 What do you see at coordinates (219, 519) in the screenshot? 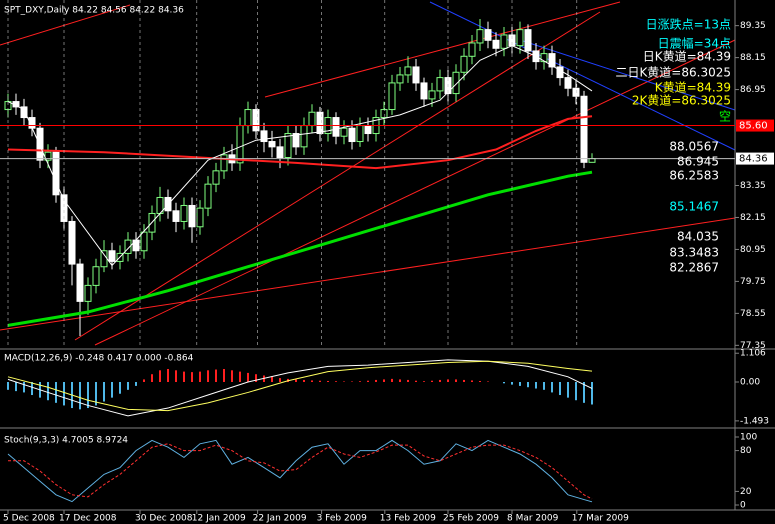
I see `x-tick-label: 12 Jan 2009` at bounding box center [219, 519].